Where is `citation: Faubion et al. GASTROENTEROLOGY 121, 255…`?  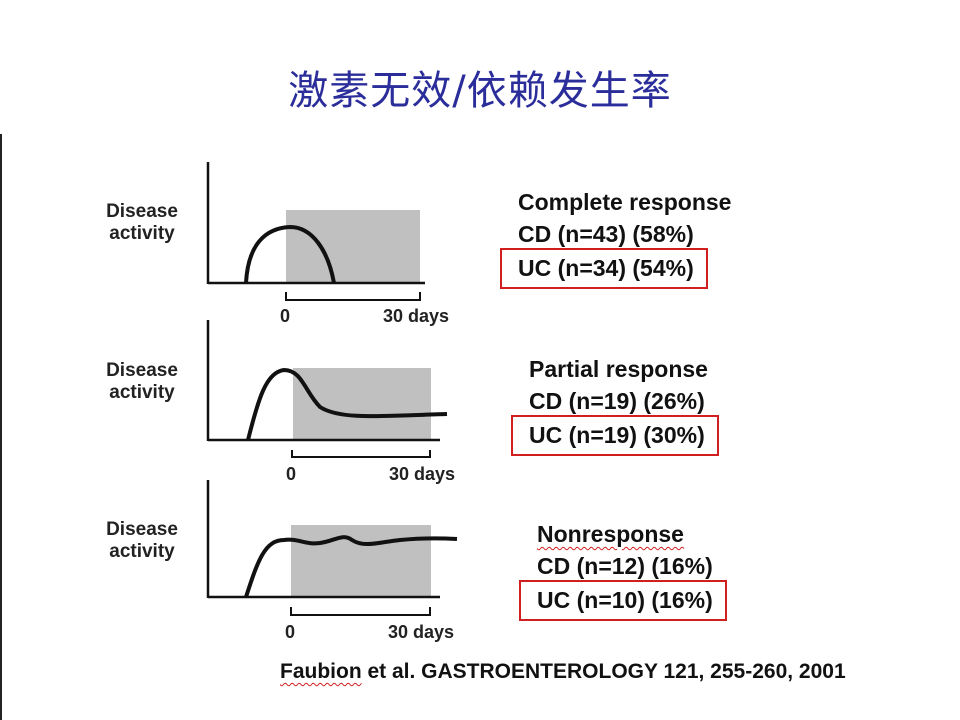
citation: Faubion et al. GASTROENTEROLOGY 121, 255… is located at coordinates (563, 672).